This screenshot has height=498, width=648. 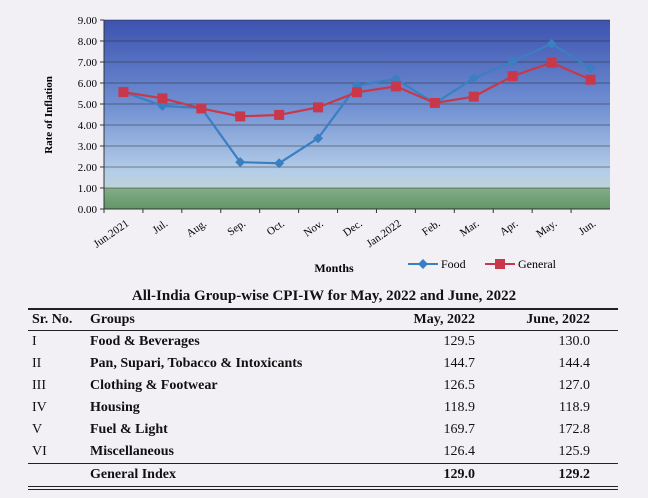 What do you see at coordinates (459, 363) in the screenshot?
I see `row-may-value: 144.7` at bounding box center [459, 363].